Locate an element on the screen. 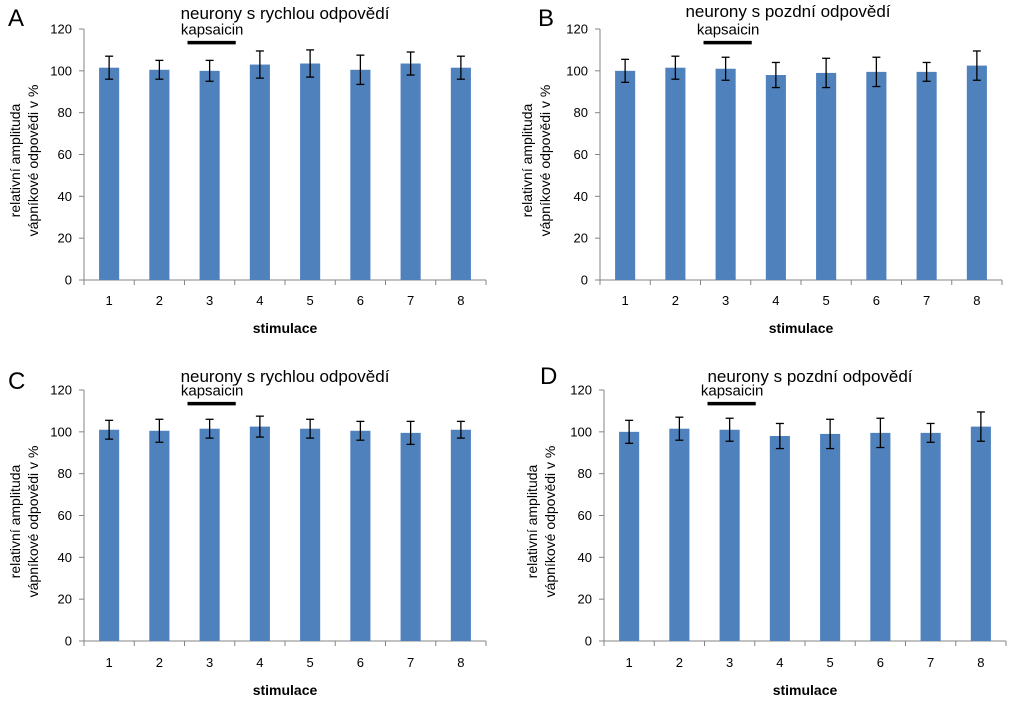  panel-letter: C is located at coordinates (16, 381).